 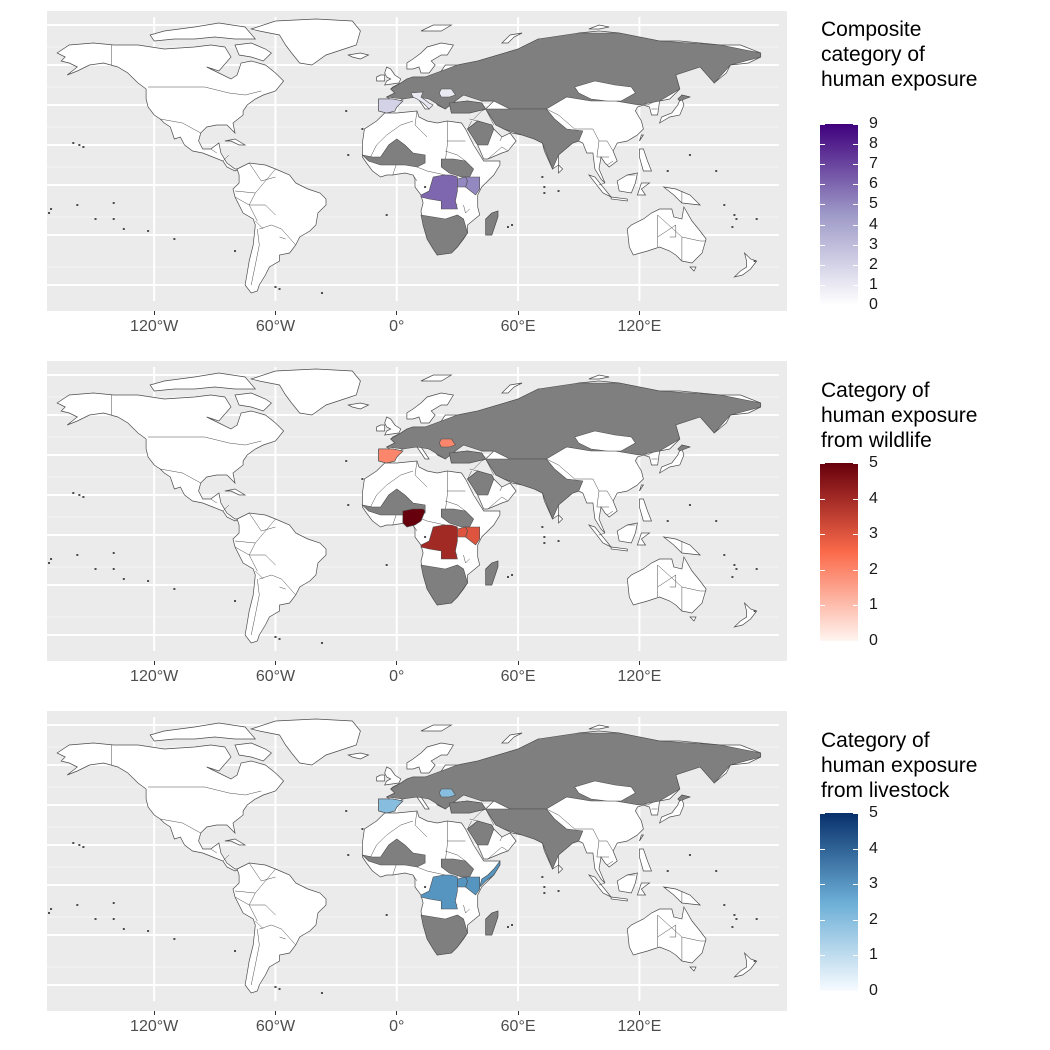 What do you see at coordinates (646, 160) in the screenshot?
I see `landmass-philippines` at bounding box center [646, 160].